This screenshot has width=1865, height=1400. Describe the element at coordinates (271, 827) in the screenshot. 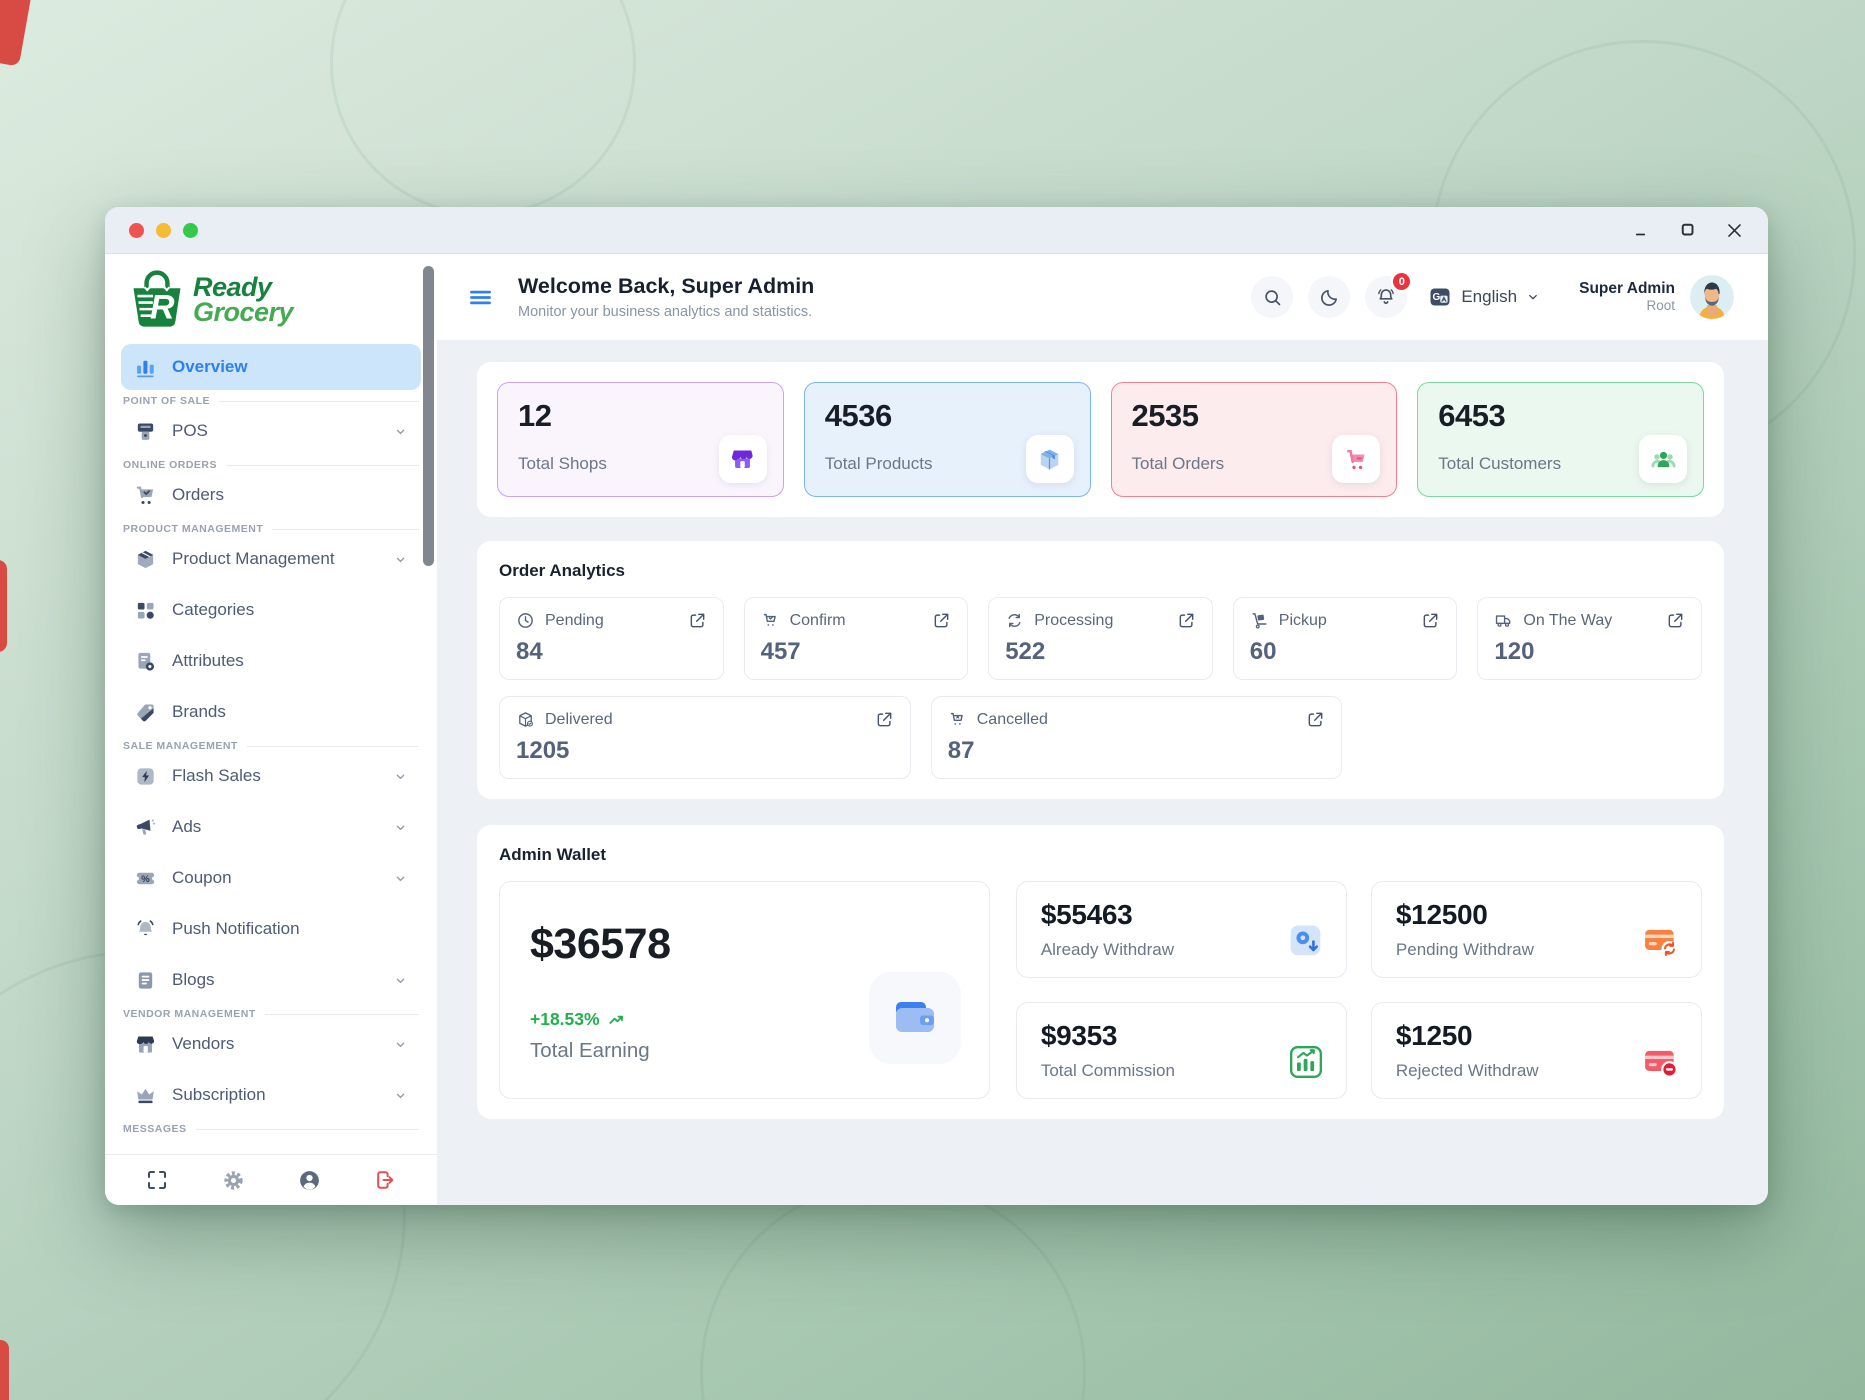

I see `sidebar-item-ads: Ads` at that location.